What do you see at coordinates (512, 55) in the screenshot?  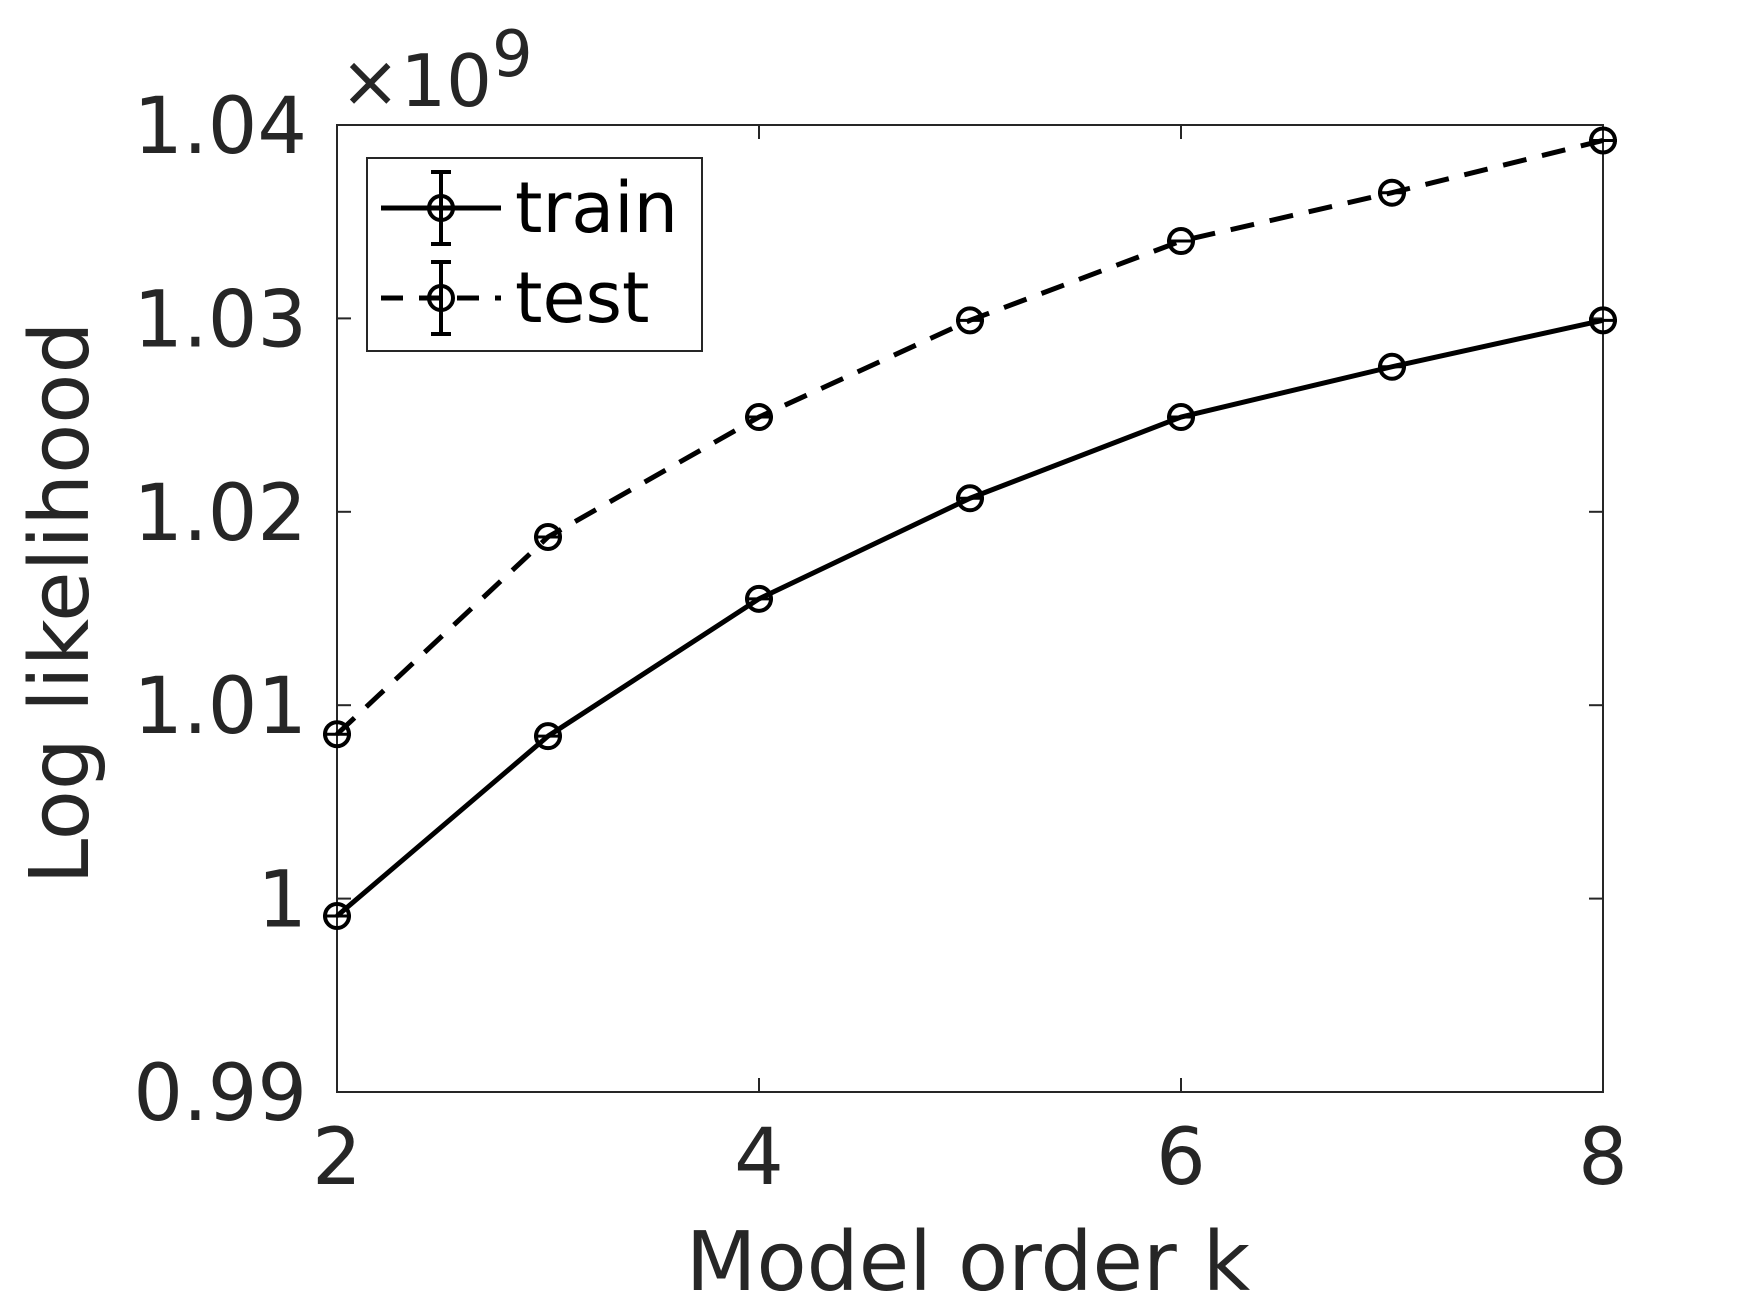 I see `y-exponent-power: 9` at bounding box center [512, 55].